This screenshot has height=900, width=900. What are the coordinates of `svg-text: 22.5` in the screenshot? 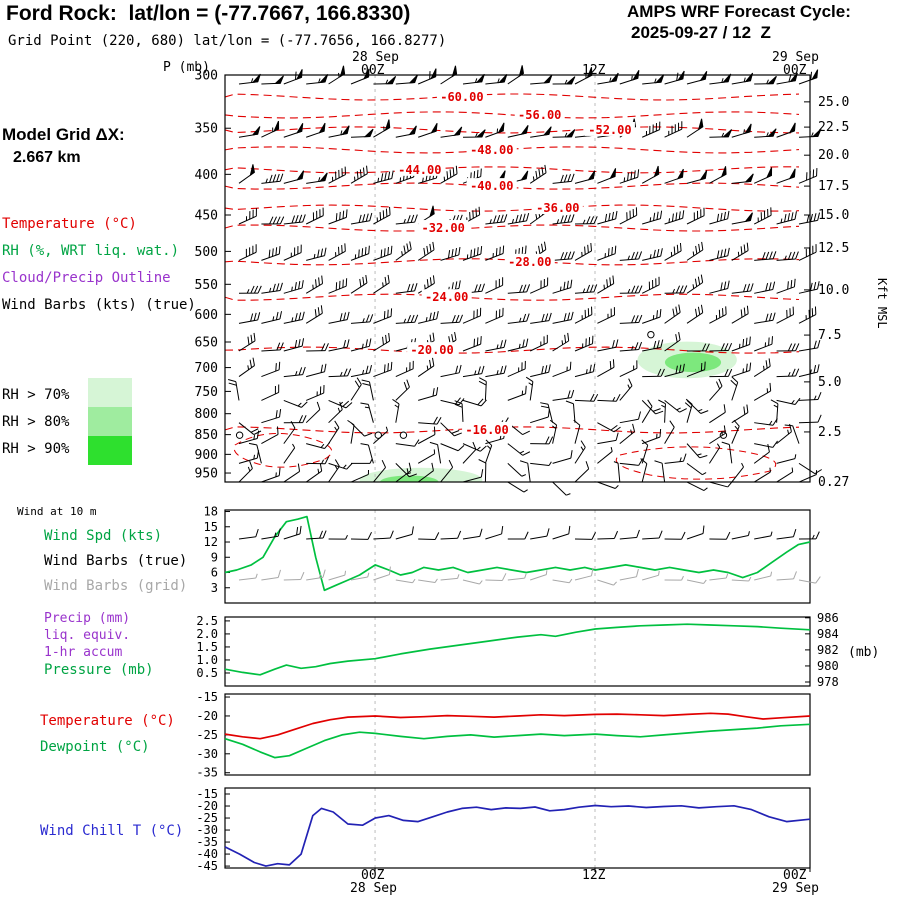 It's located at (833, 127).